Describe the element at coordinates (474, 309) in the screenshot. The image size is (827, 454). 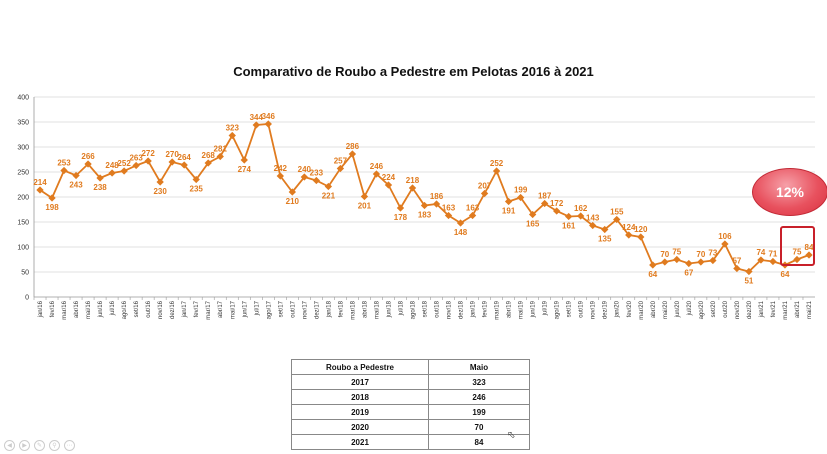
I see `x-tick-label: jan/19` at that location.